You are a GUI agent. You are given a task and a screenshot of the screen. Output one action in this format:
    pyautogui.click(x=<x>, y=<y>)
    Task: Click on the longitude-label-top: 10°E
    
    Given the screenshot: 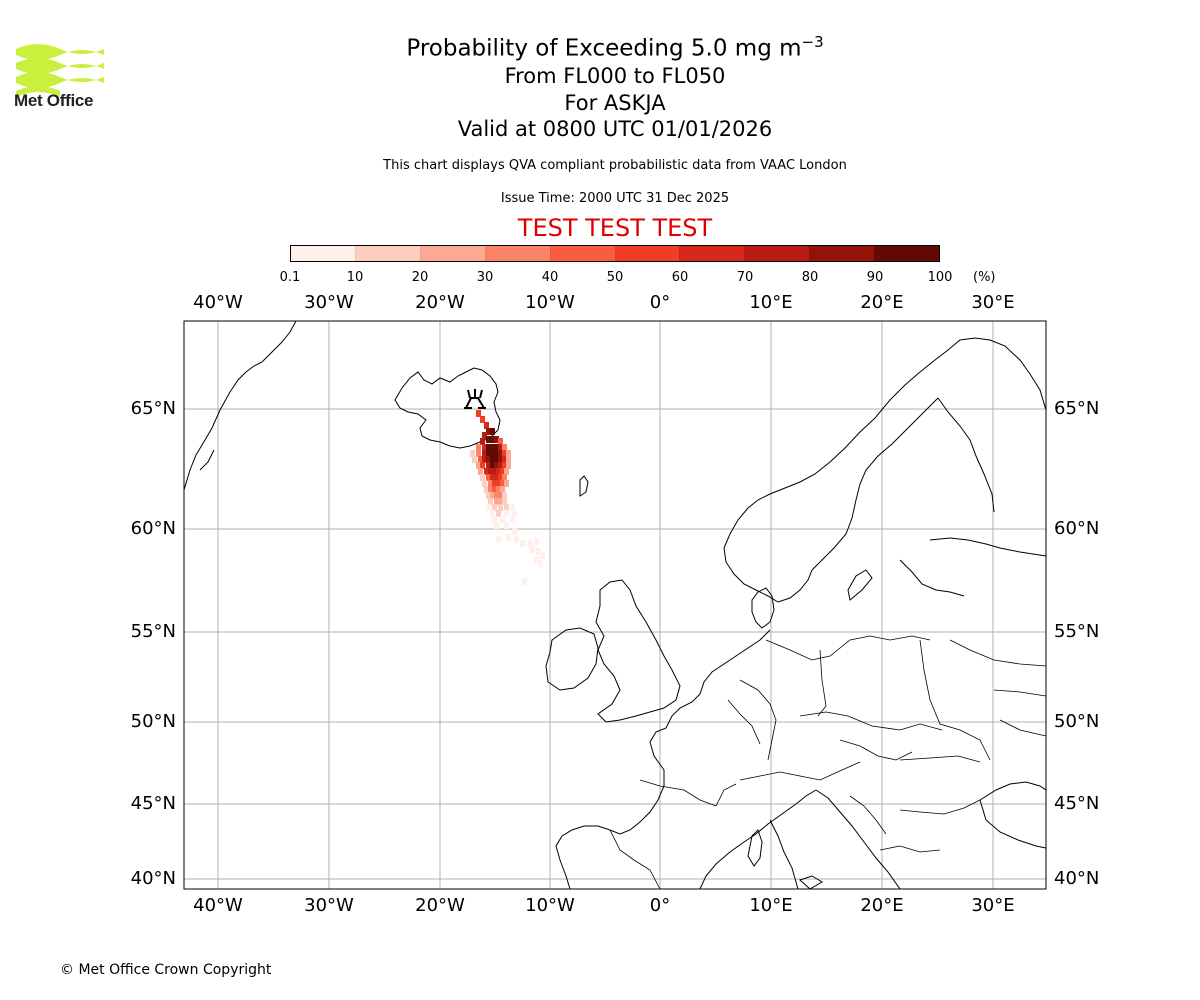 What is the action you would take?
    pyautogui.click(x=771, y=302)
    